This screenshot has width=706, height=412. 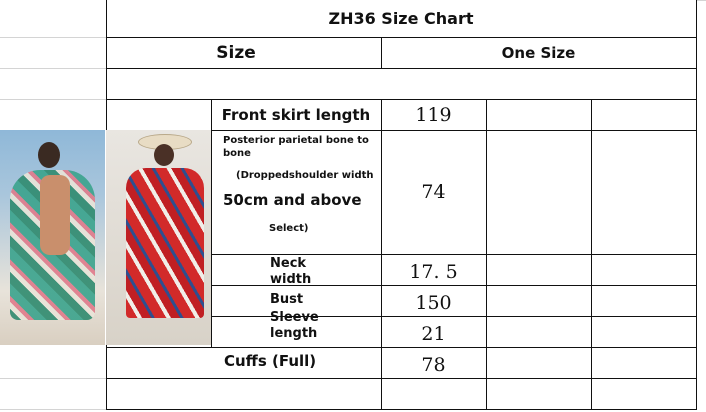 What do you see at coordinates (433, 114) in the screenshot?
I see `row-value-front-skirt-length: 119` at bounding box center [433, 114].